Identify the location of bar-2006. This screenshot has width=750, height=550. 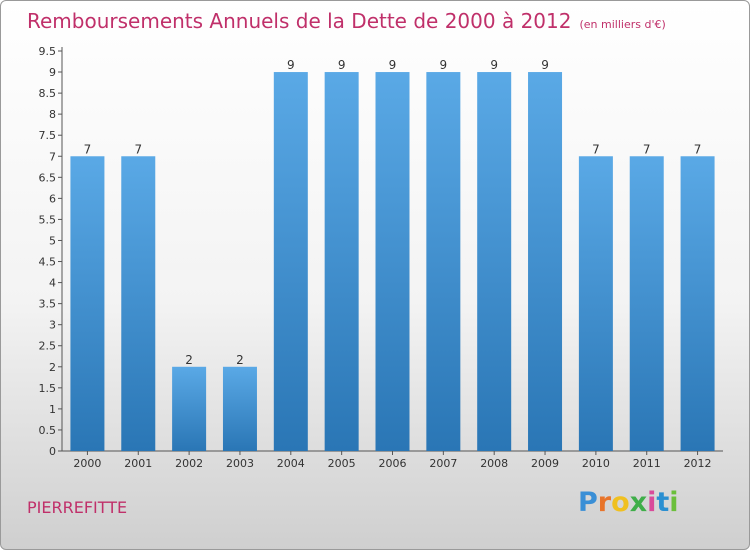
(392, 261).